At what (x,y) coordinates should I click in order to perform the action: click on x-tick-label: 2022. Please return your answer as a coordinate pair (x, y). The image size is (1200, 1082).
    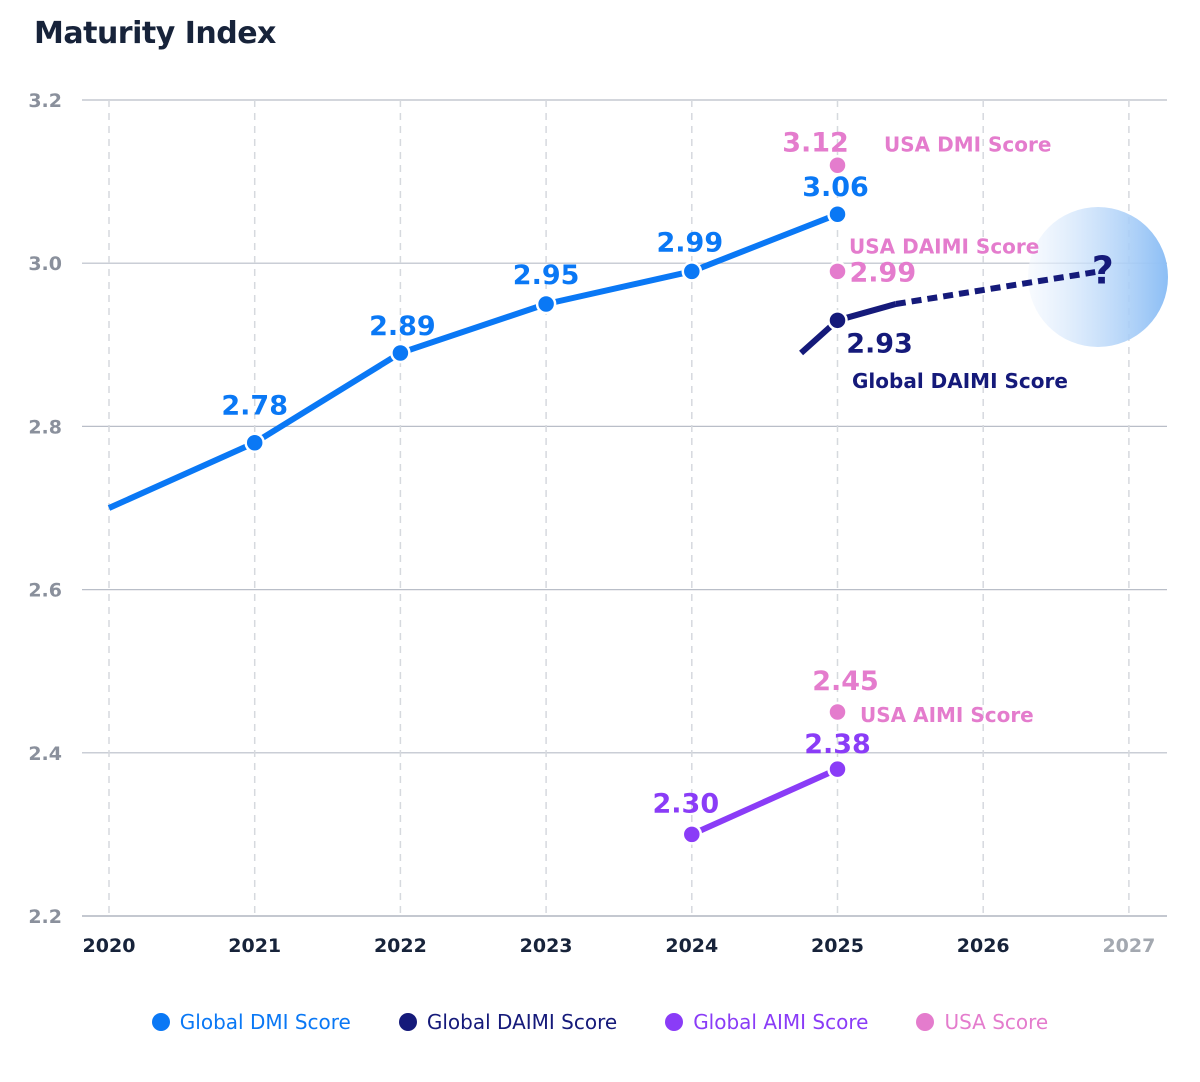
    Looking at the image, I should click on (400, 946).